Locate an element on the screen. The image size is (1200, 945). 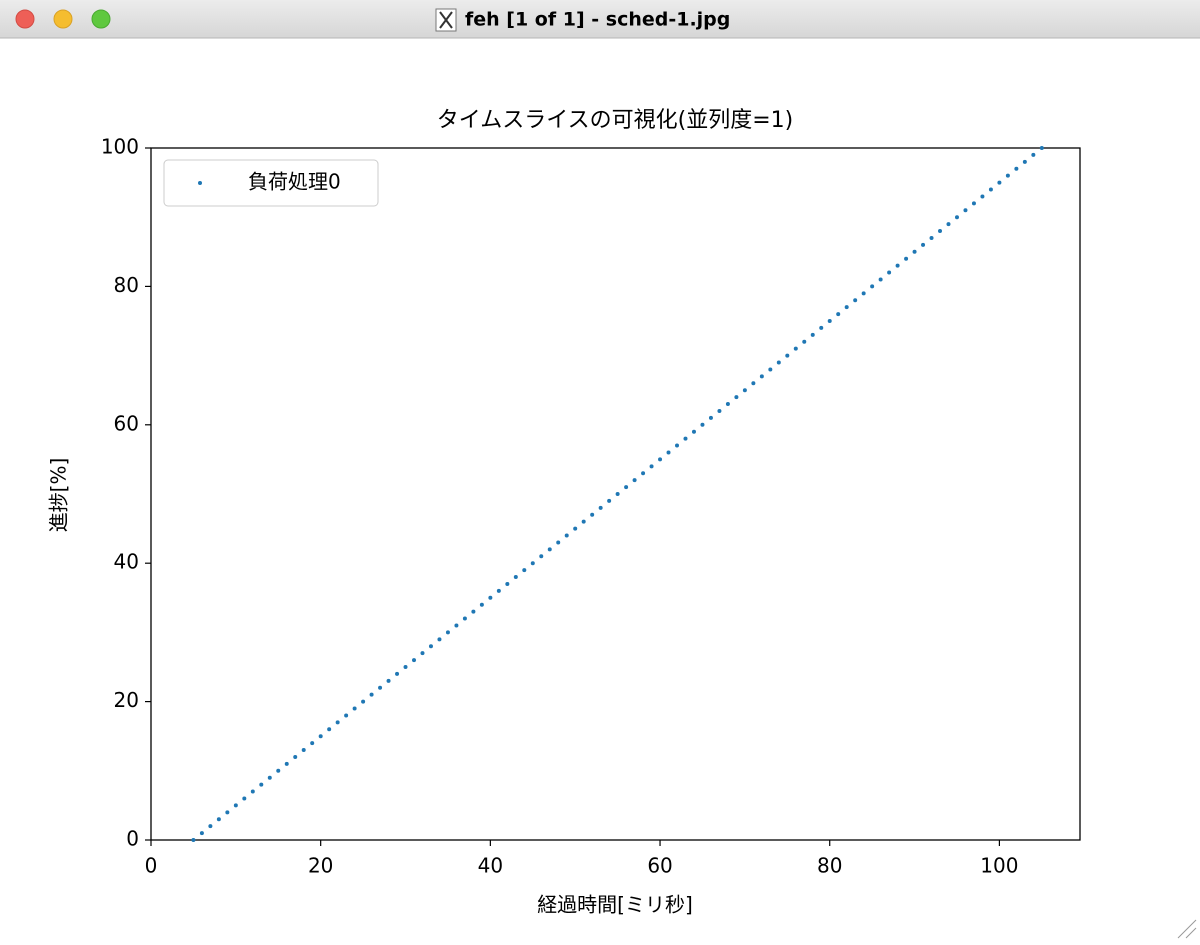
y-axis-label: 進捗[%] is located at coordinates (59, 495).